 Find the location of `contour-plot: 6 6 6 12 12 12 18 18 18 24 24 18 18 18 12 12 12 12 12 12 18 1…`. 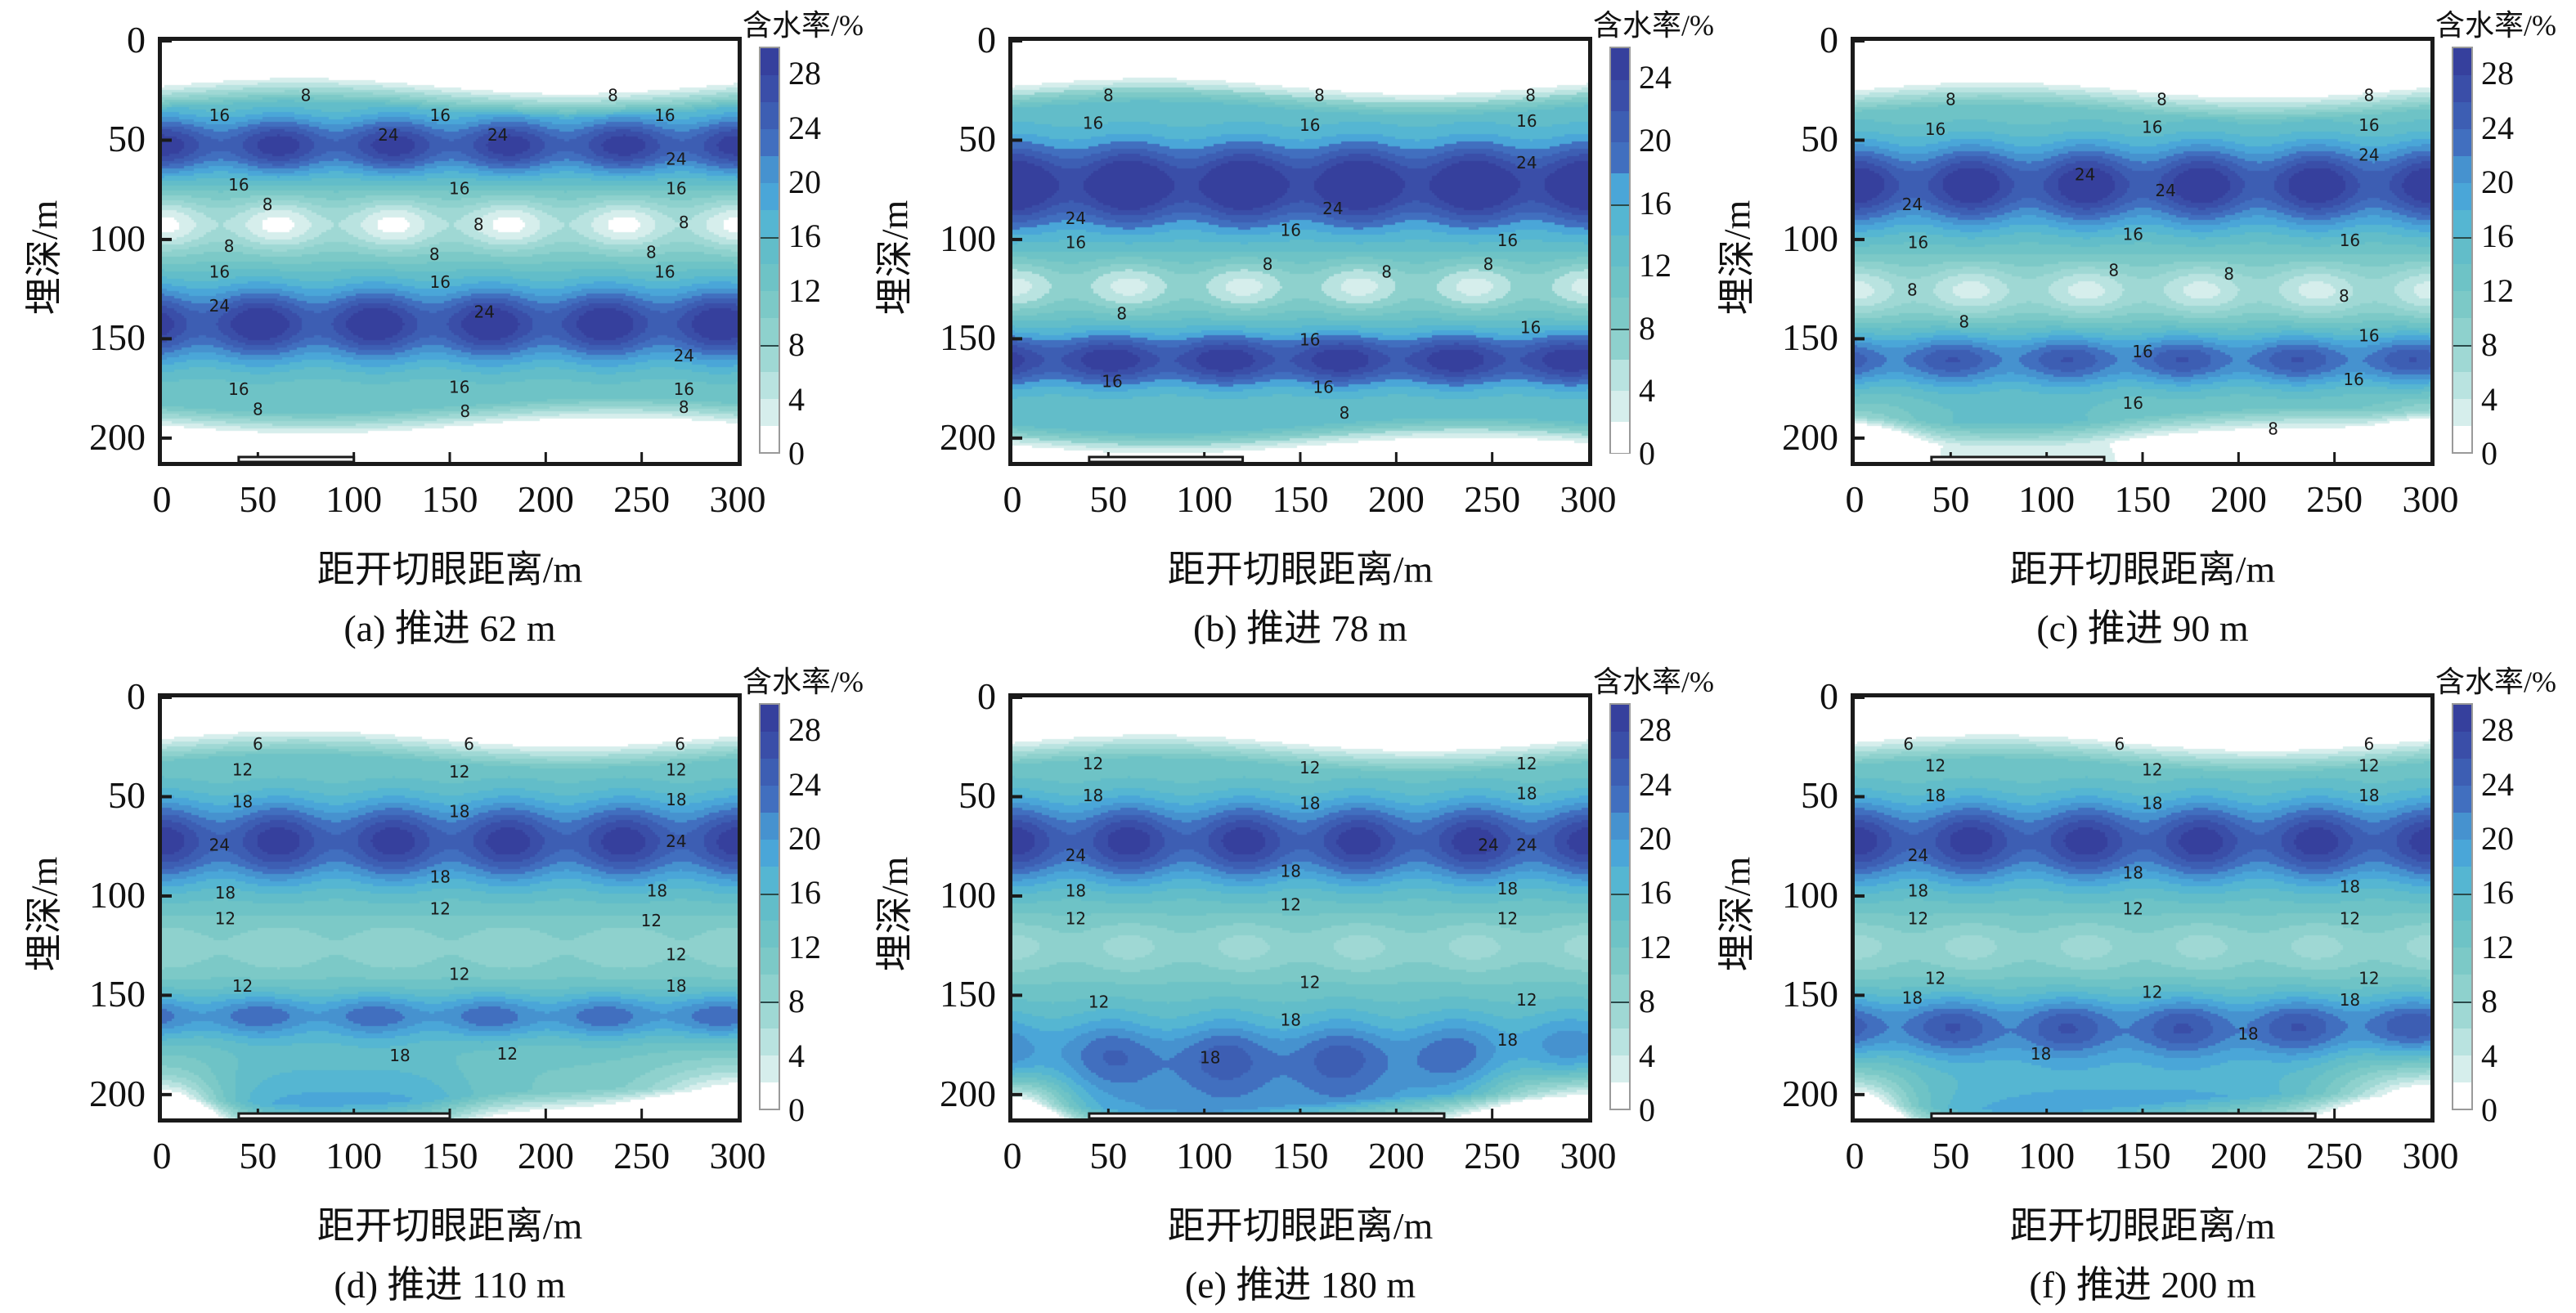

contour-plot: 6 6 6 12 12 12 18 18 18 24 24 18 18 18 12 12 12 12 12 12 18 1… is located at coordinates (450, 908).